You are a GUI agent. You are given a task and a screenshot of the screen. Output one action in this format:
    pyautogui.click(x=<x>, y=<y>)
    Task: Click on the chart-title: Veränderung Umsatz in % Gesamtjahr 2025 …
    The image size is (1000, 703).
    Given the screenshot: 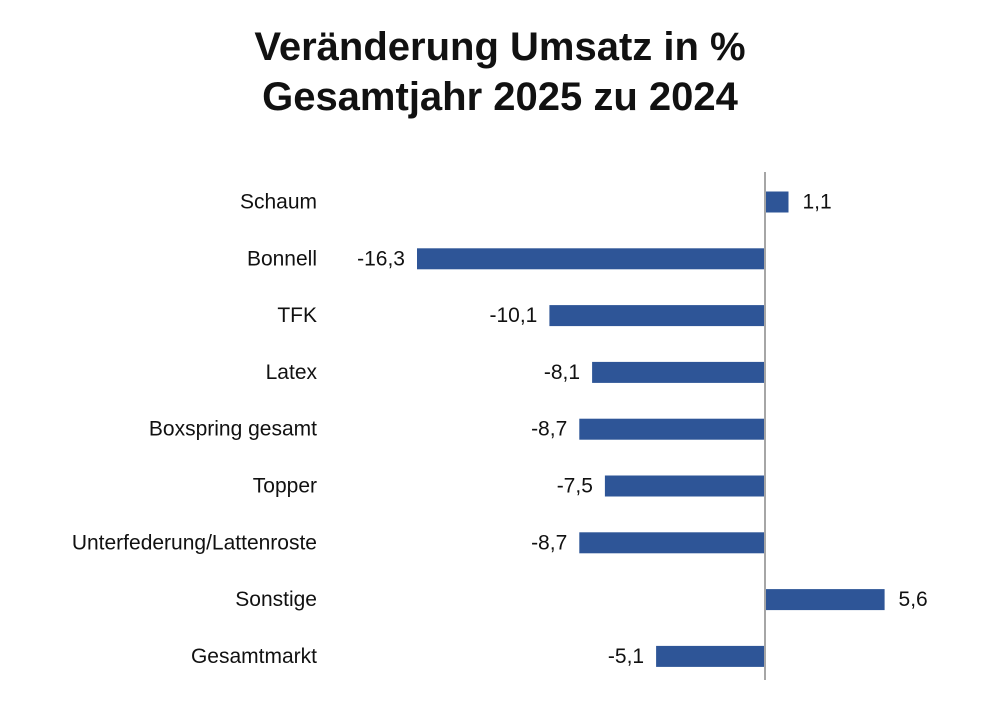 What is the action you would take?
    pyautogui.click(x=500, y=72)
    